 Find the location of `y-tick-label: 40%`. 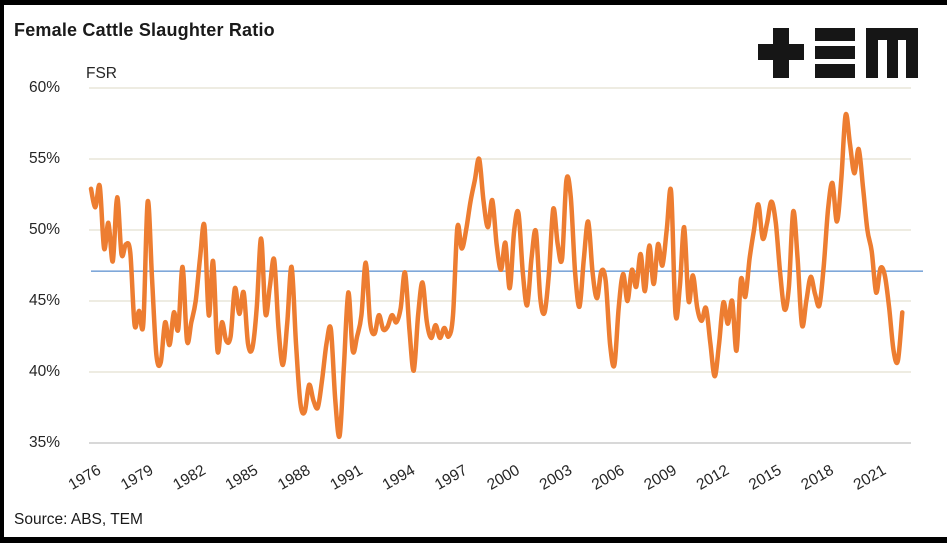

y-tick-label: 40% is located at coordinates (44, 371).